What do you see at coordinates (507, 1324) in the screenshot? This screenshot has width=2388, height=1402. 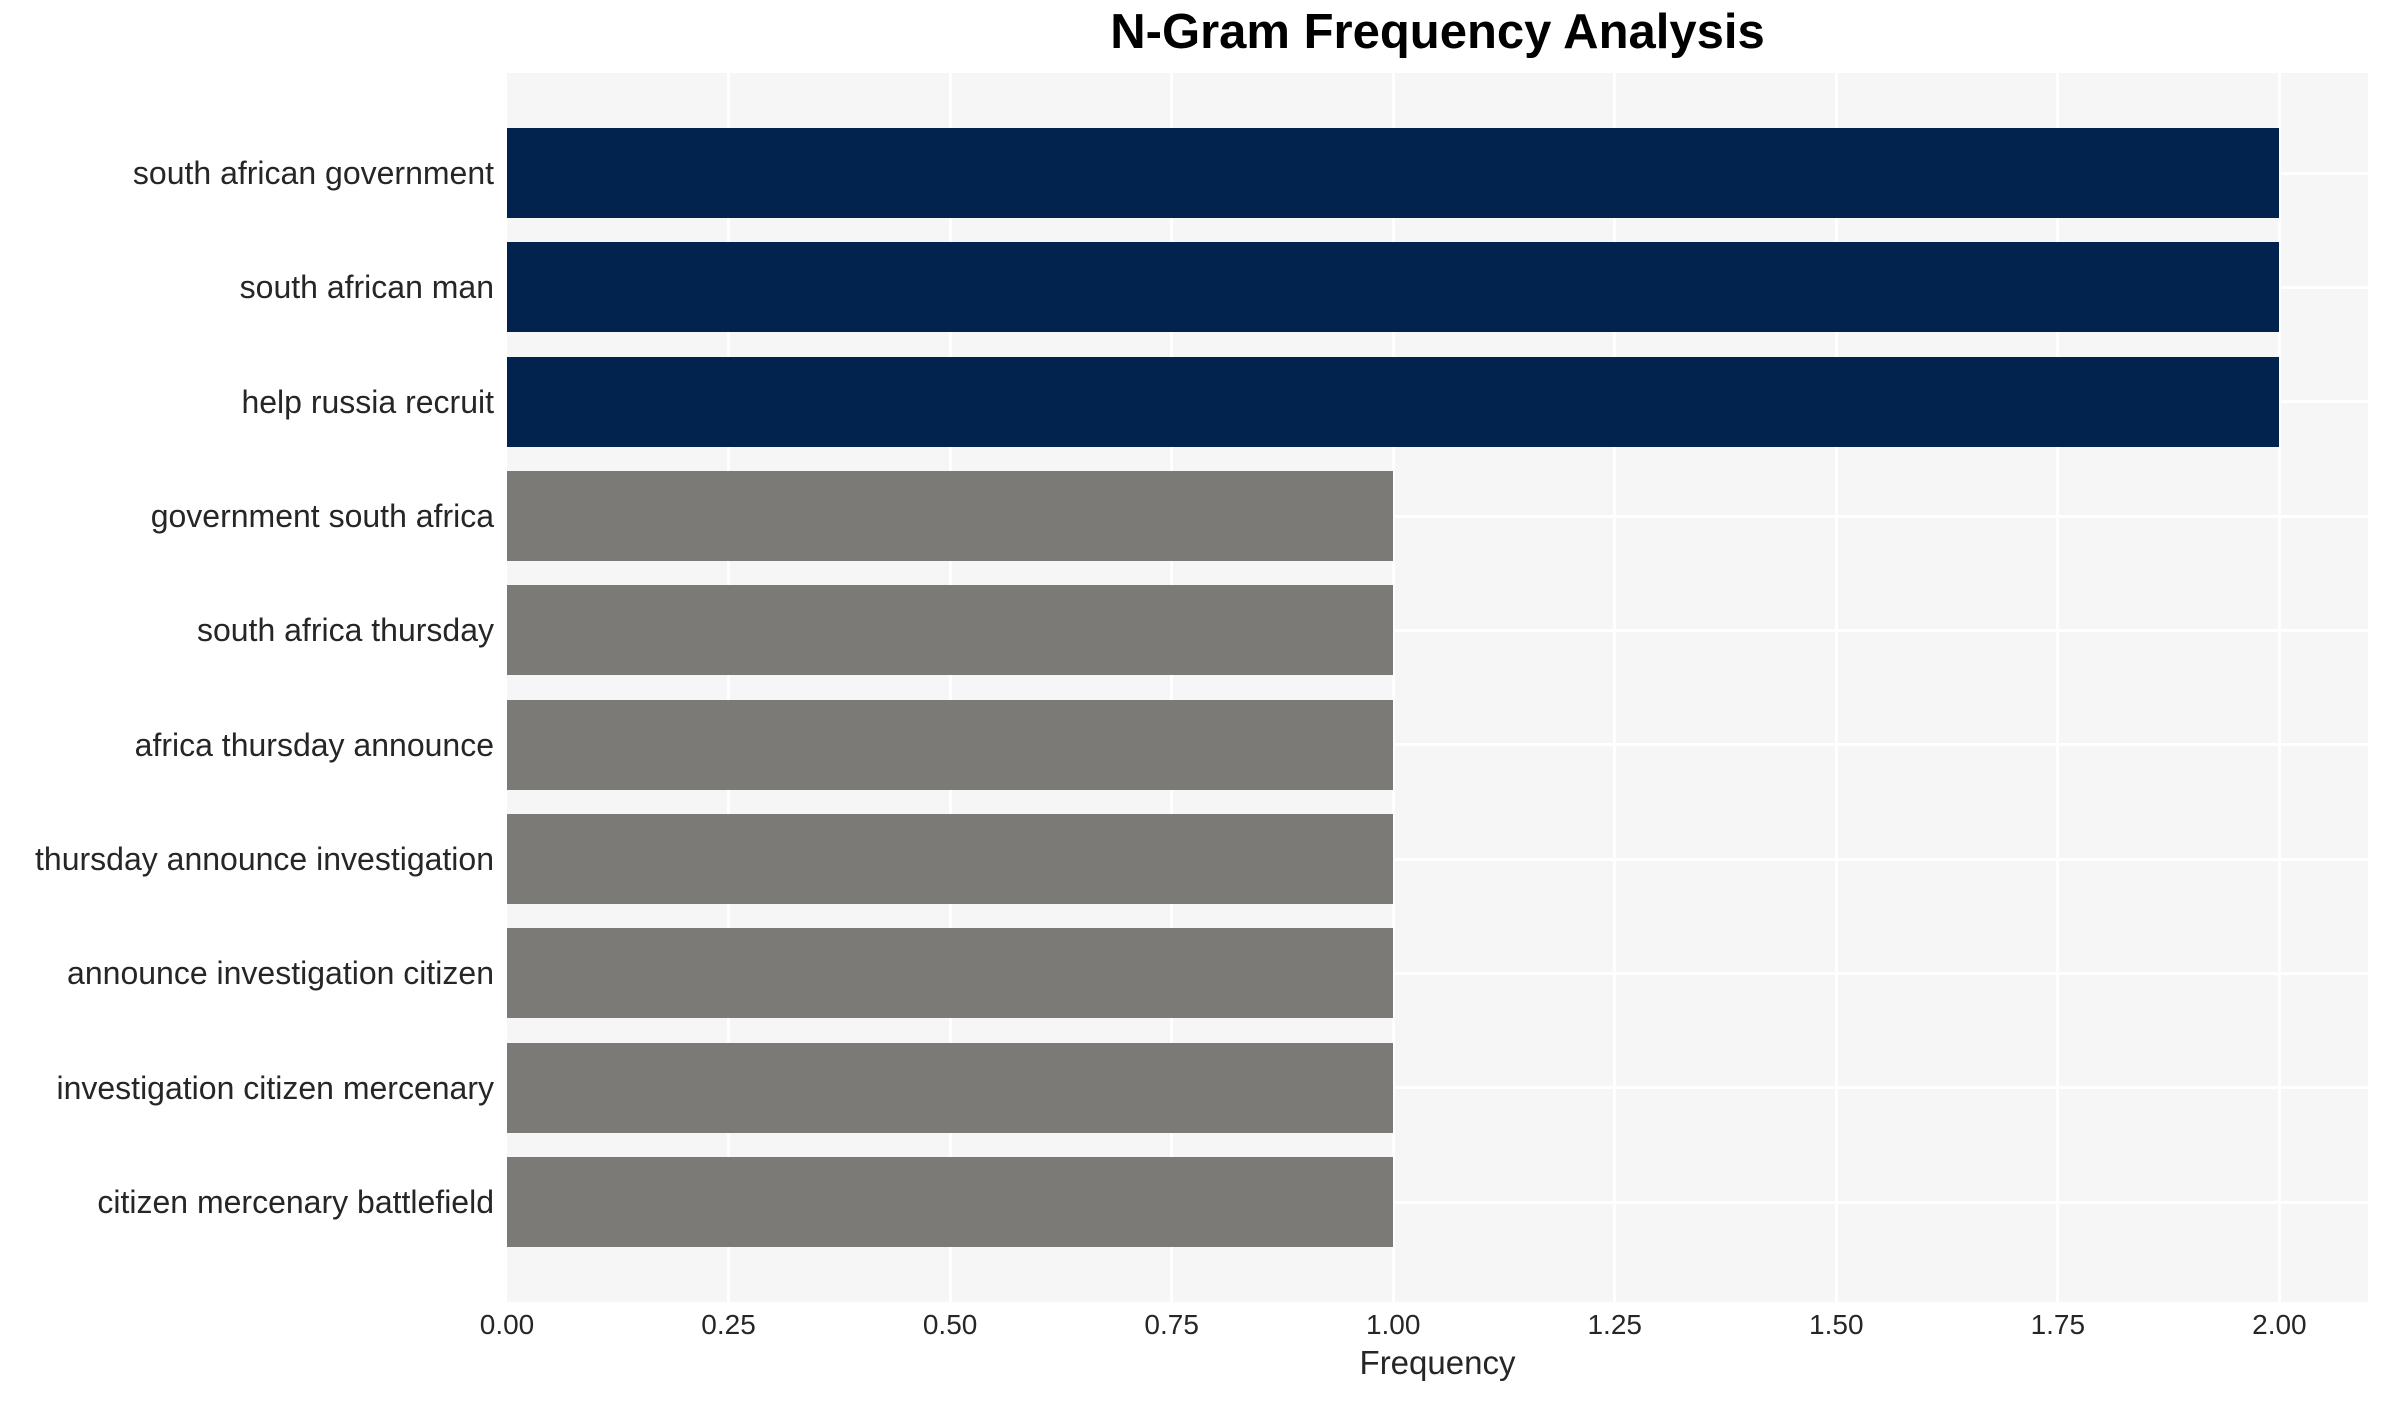 I see `x-tick-label: 0.00` at bounding box center [507, 1324].